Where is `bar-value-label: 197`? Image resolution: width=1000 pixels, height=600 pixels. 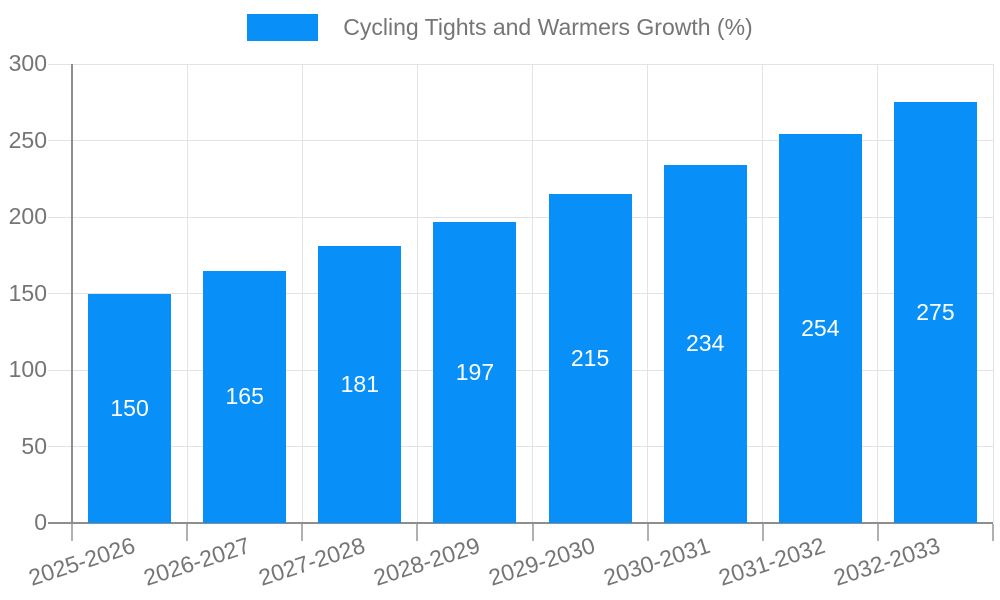
bar-value-label: 197 is located at coordinates (475, 371).